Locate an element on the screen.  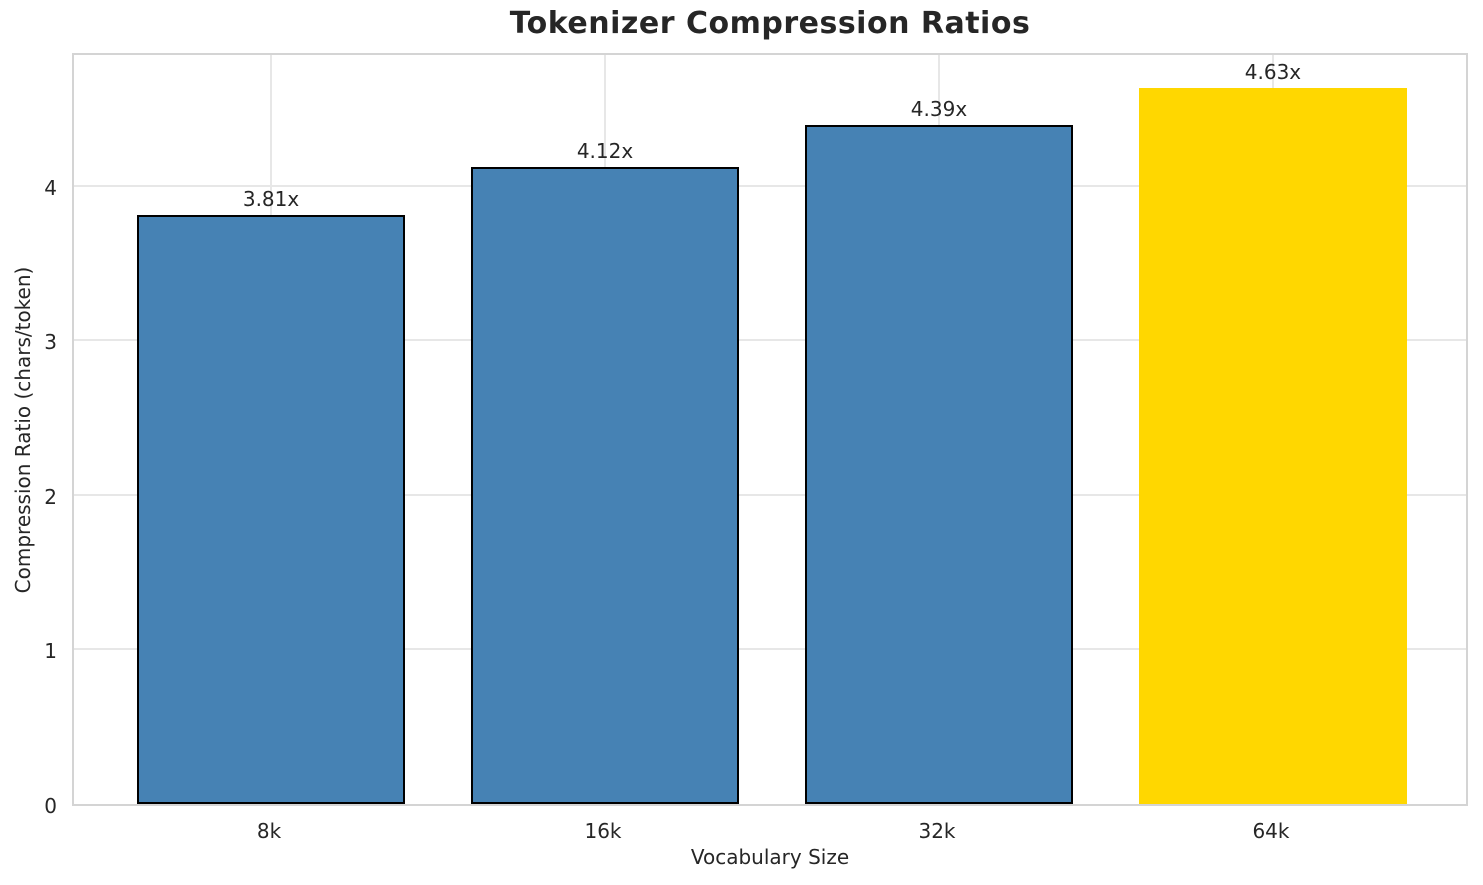
y-axis-label: Compression Ratio (chars/token) is located at coordinates (23, 430).